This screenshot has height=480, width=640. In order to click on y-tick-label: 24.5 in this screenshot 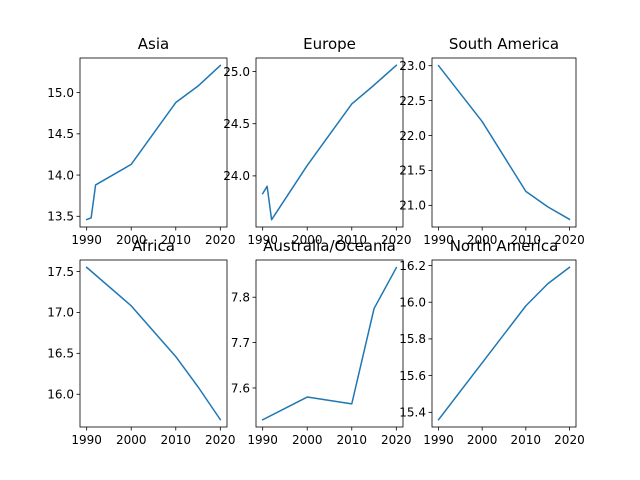, I will do `click(236, 124)`.